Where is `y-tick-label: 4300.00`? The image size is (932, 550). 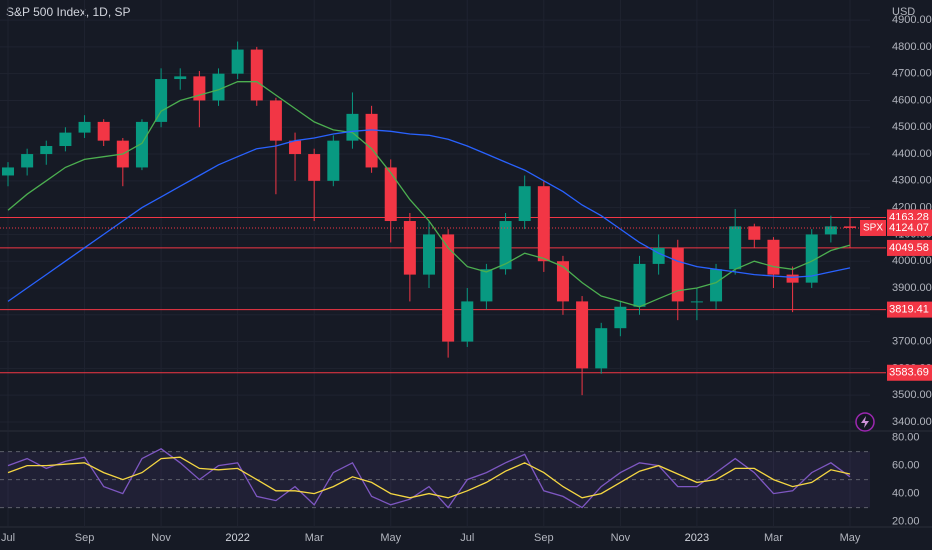
y-tick-label: 4300.00 is located at coordinates (912, 181).